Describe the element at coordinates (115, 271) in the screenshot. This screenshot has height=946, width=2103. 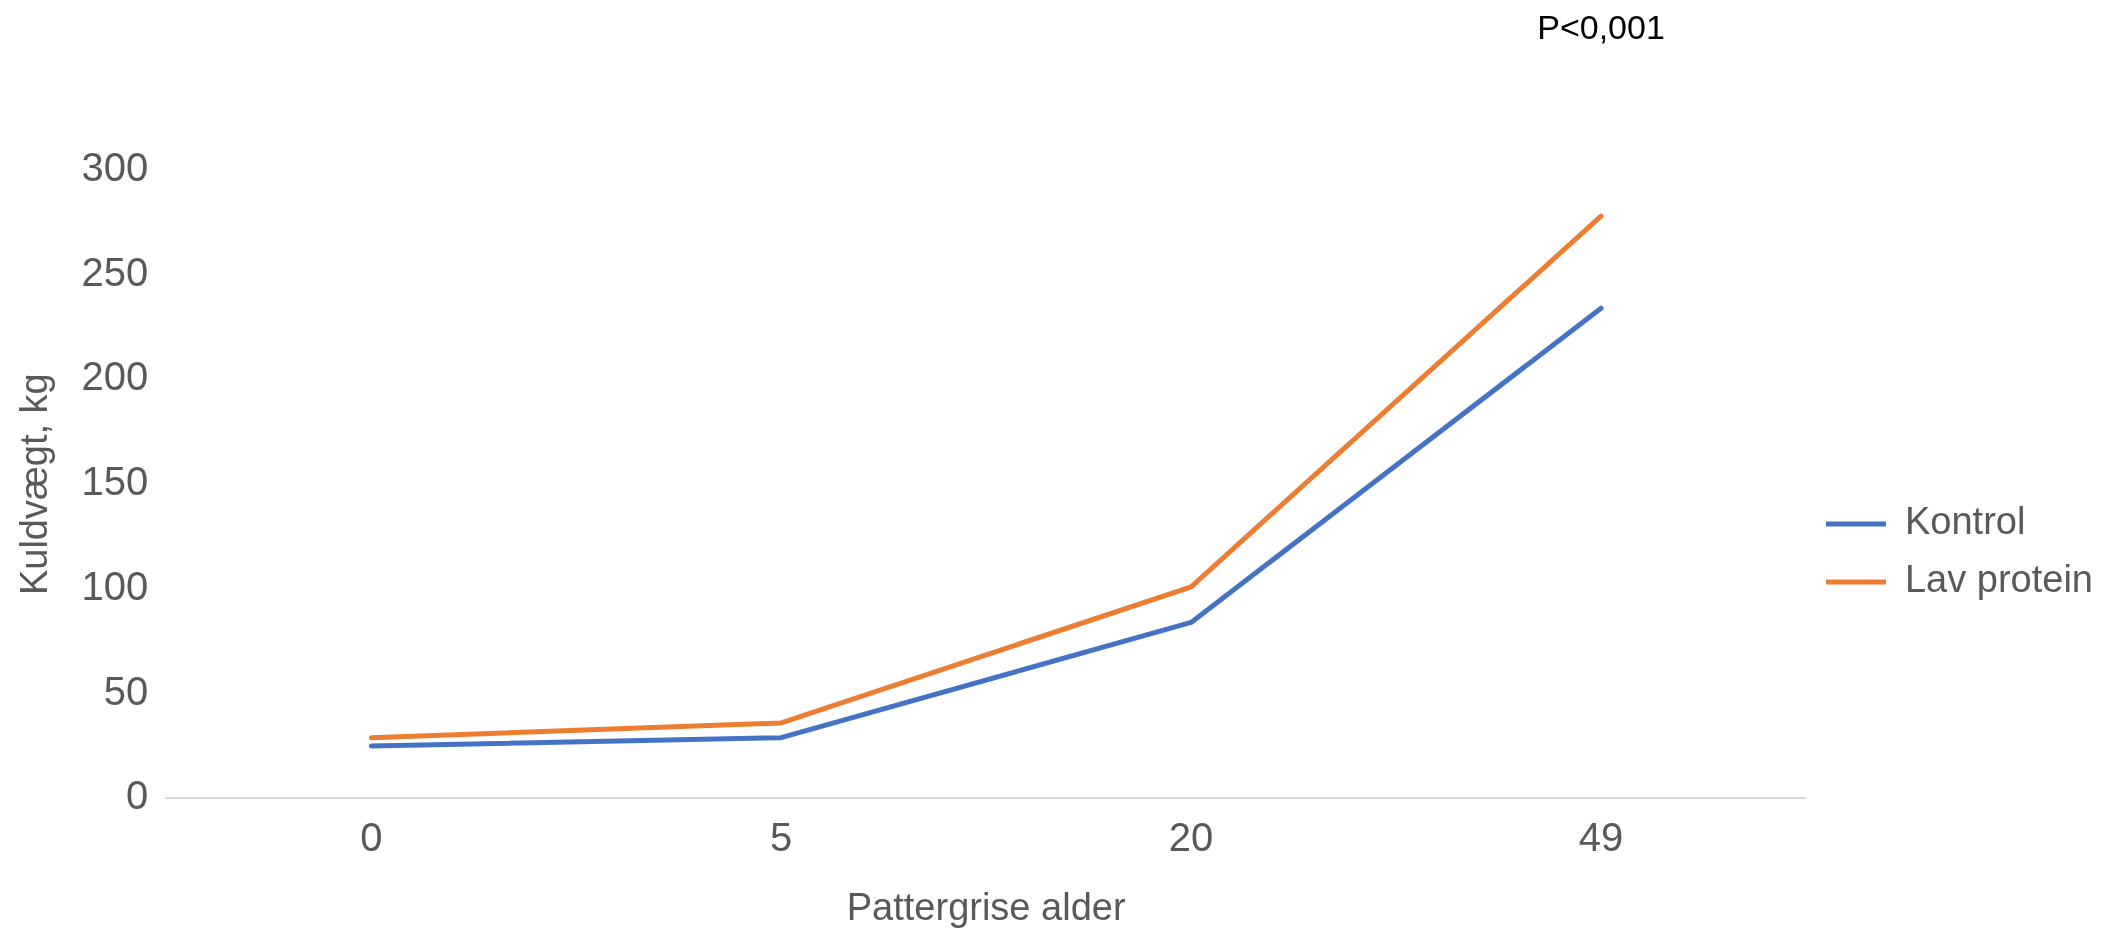
I see `y-tick-label: 250` at that location.